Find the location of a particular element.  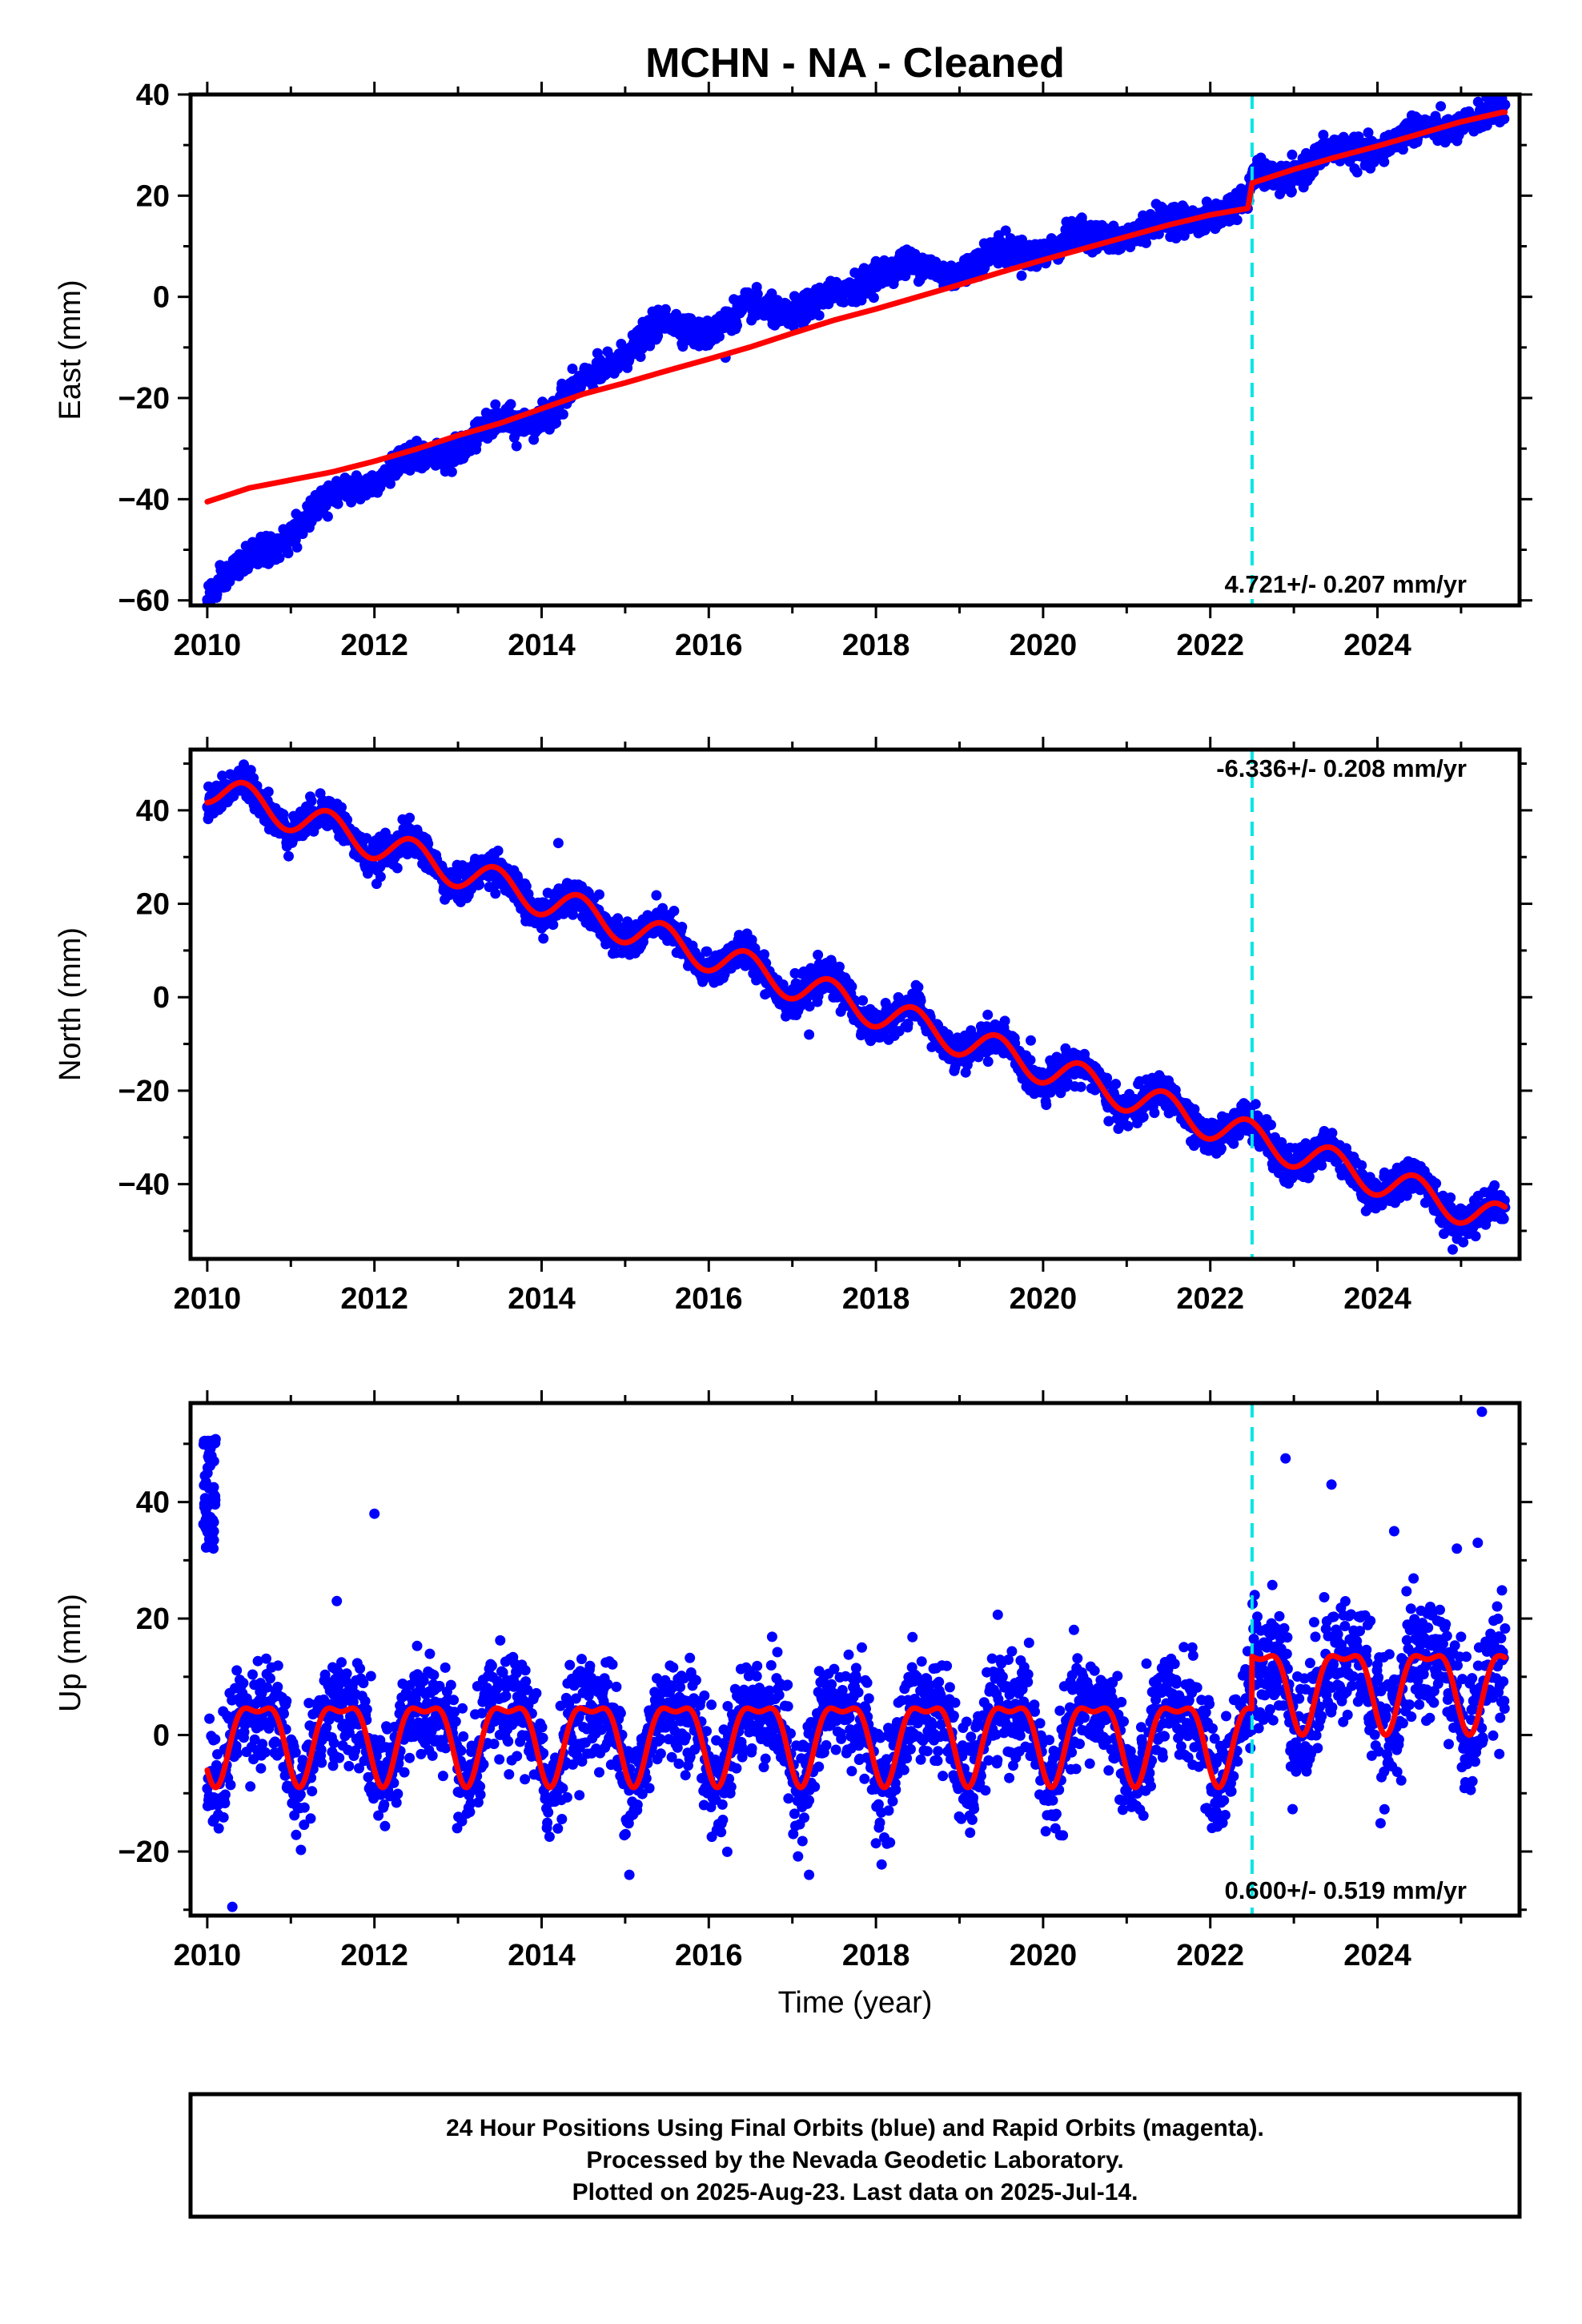

east-x-tick-label: 2016 is located at coordinates (709, 645).